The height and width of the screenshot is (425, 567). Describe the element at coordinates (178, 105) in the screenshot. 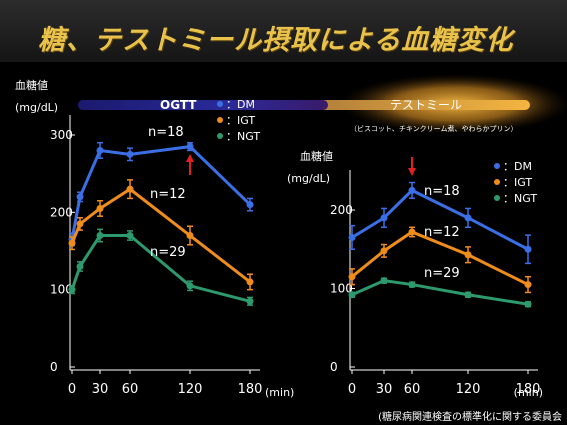

I see `ogtt-title: OGTT` at that location.